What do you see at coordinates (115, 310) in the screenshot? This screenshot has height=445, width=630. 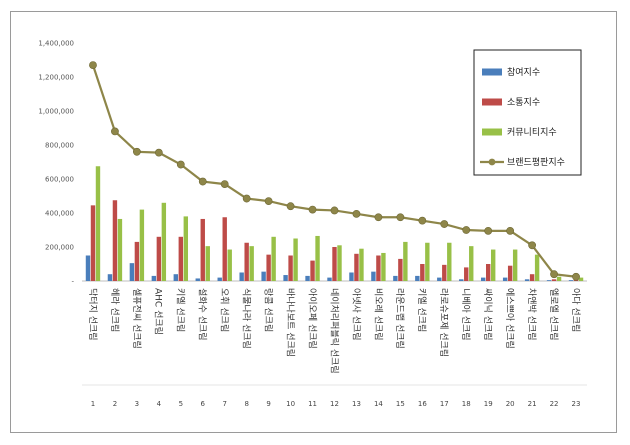 I see `category-label: 헤라 선크림` at bounding box center [115, 310].